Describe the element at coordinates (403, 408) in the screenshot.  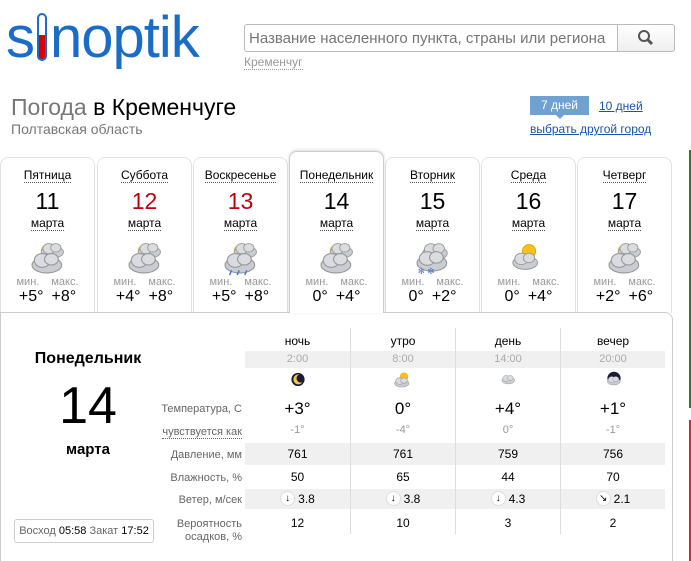
I see `period-temp: 0°` at that location.